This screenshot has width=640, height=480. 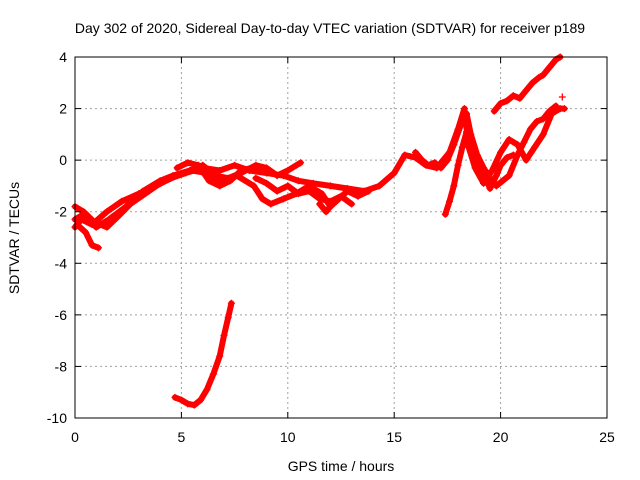 What do you see at coordinates (61, 366) in the screenshot?
I see `y-tick-label: -8` at bounding box center [61, 366].